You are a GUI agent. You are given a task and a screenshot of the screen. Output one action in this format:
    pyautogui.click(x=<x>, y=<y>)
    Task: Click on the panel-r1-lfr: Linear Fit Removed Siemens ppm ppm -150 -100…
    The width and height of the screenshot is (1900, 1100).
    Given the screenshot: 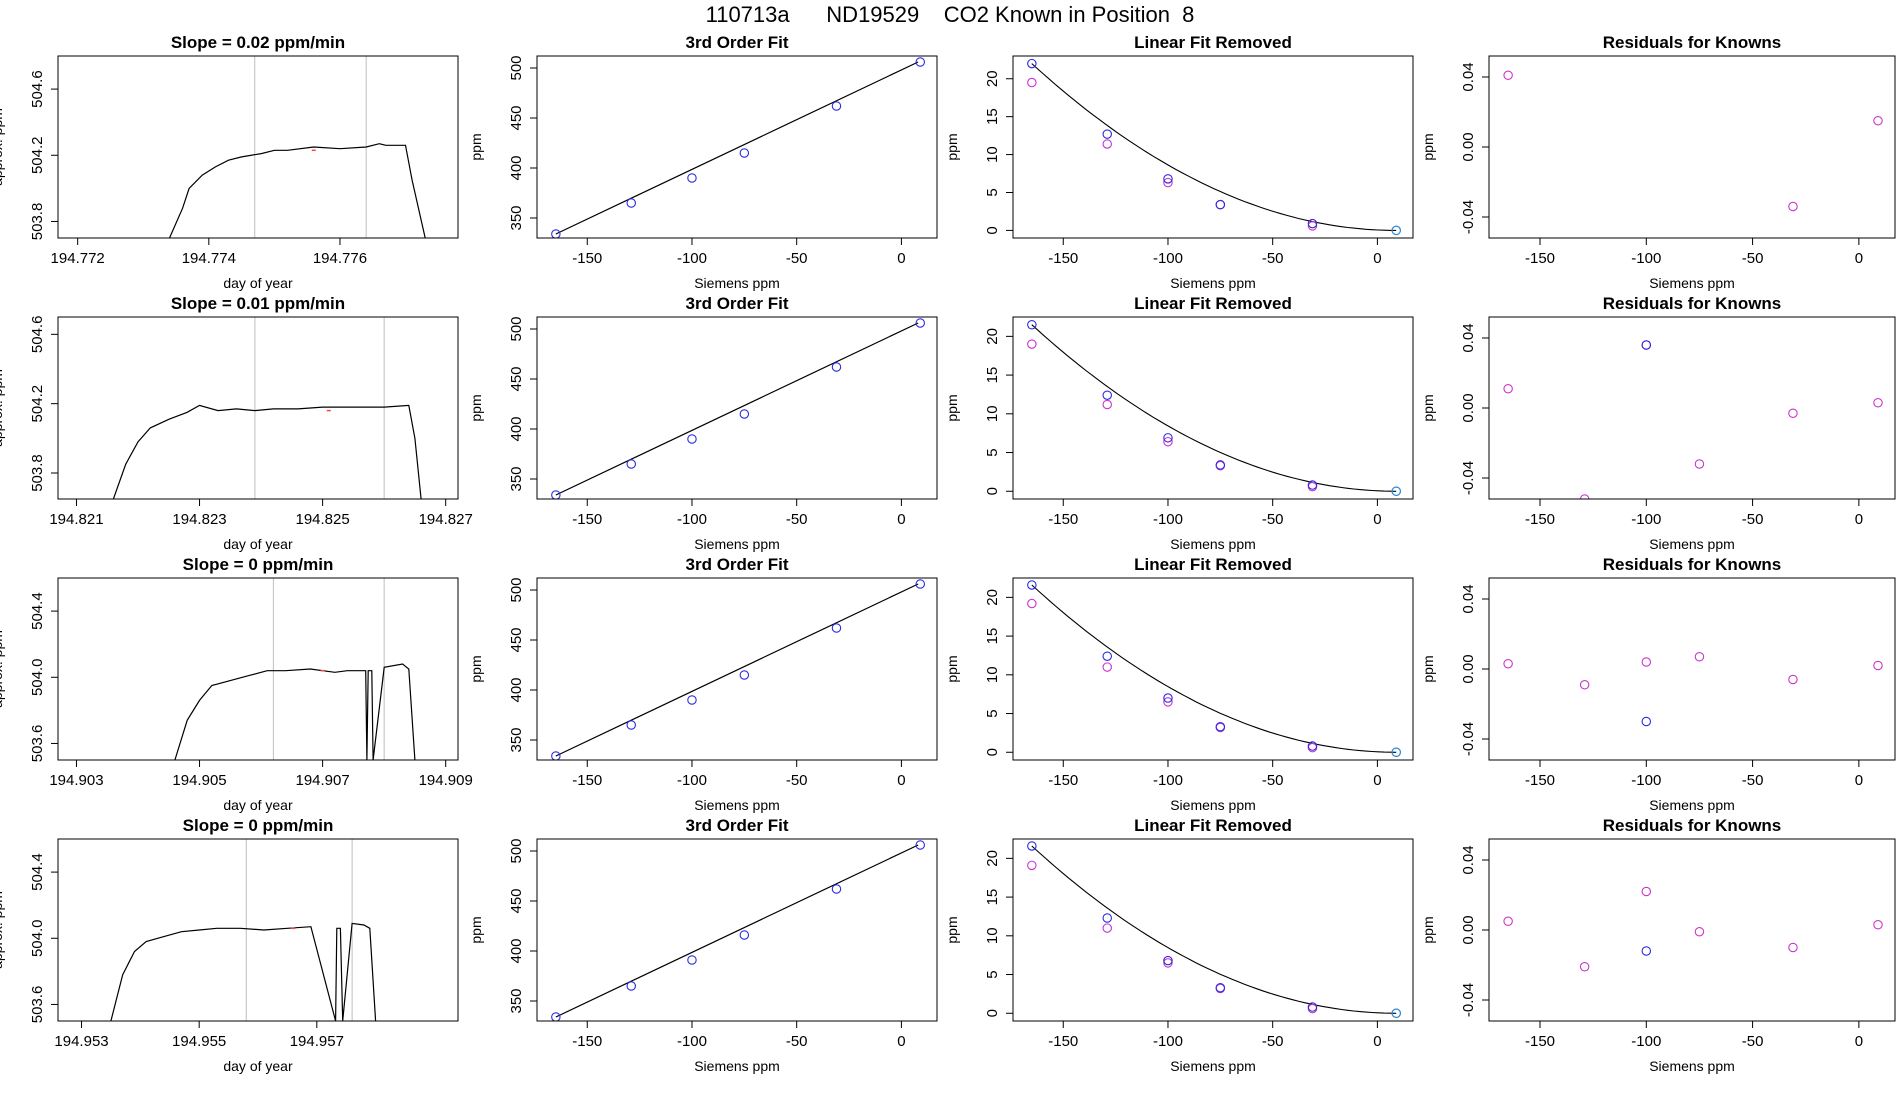 What is the action you would take?
    pyautogui.click(x=1179, y=162)
    